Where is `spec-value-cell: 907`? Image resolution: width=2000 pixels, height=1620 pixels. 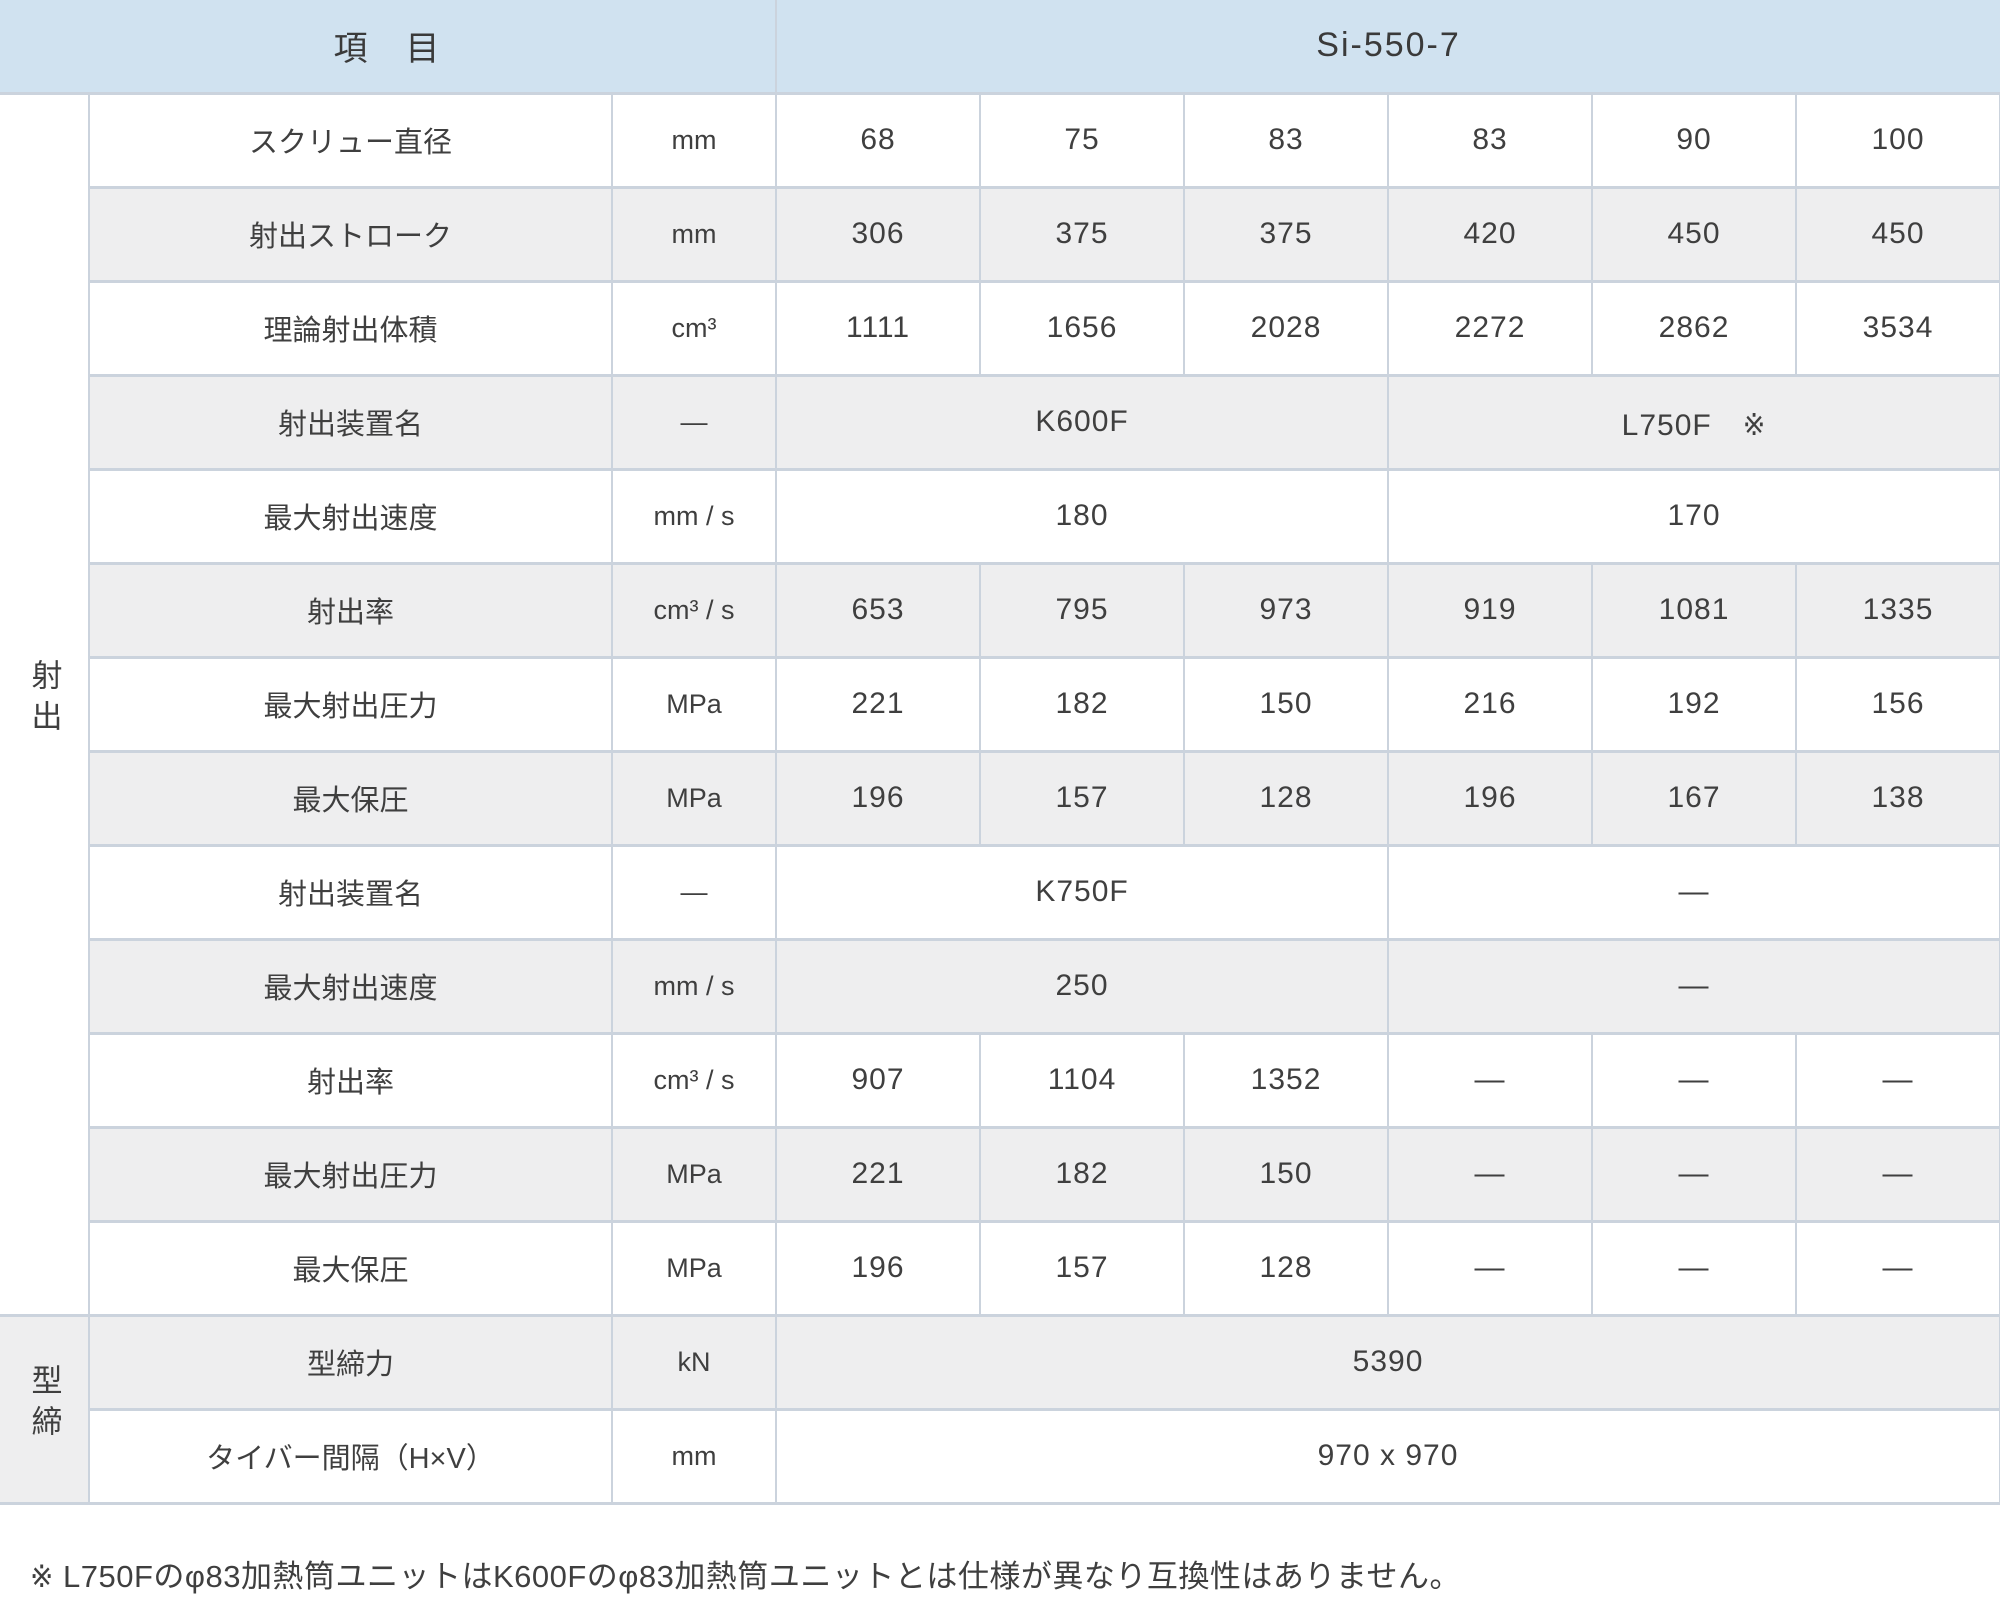 spec-value-cell: 907 is located at coordinates (878, 1080).